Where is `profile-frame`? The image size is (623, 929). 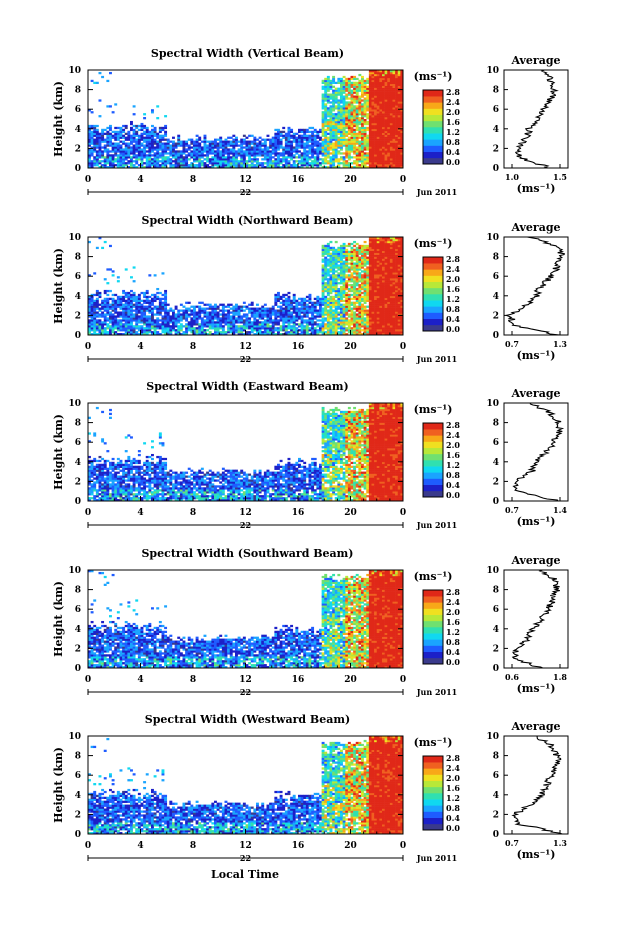
profile-frame is located at coordinates (536, 119).